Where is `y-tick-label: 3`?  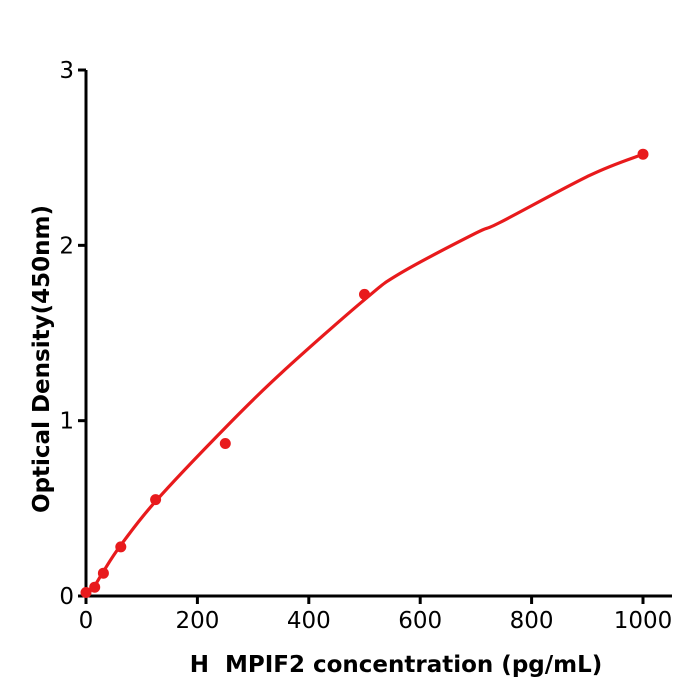
y-tick-label: 3 is located at coordinates (66, 71).